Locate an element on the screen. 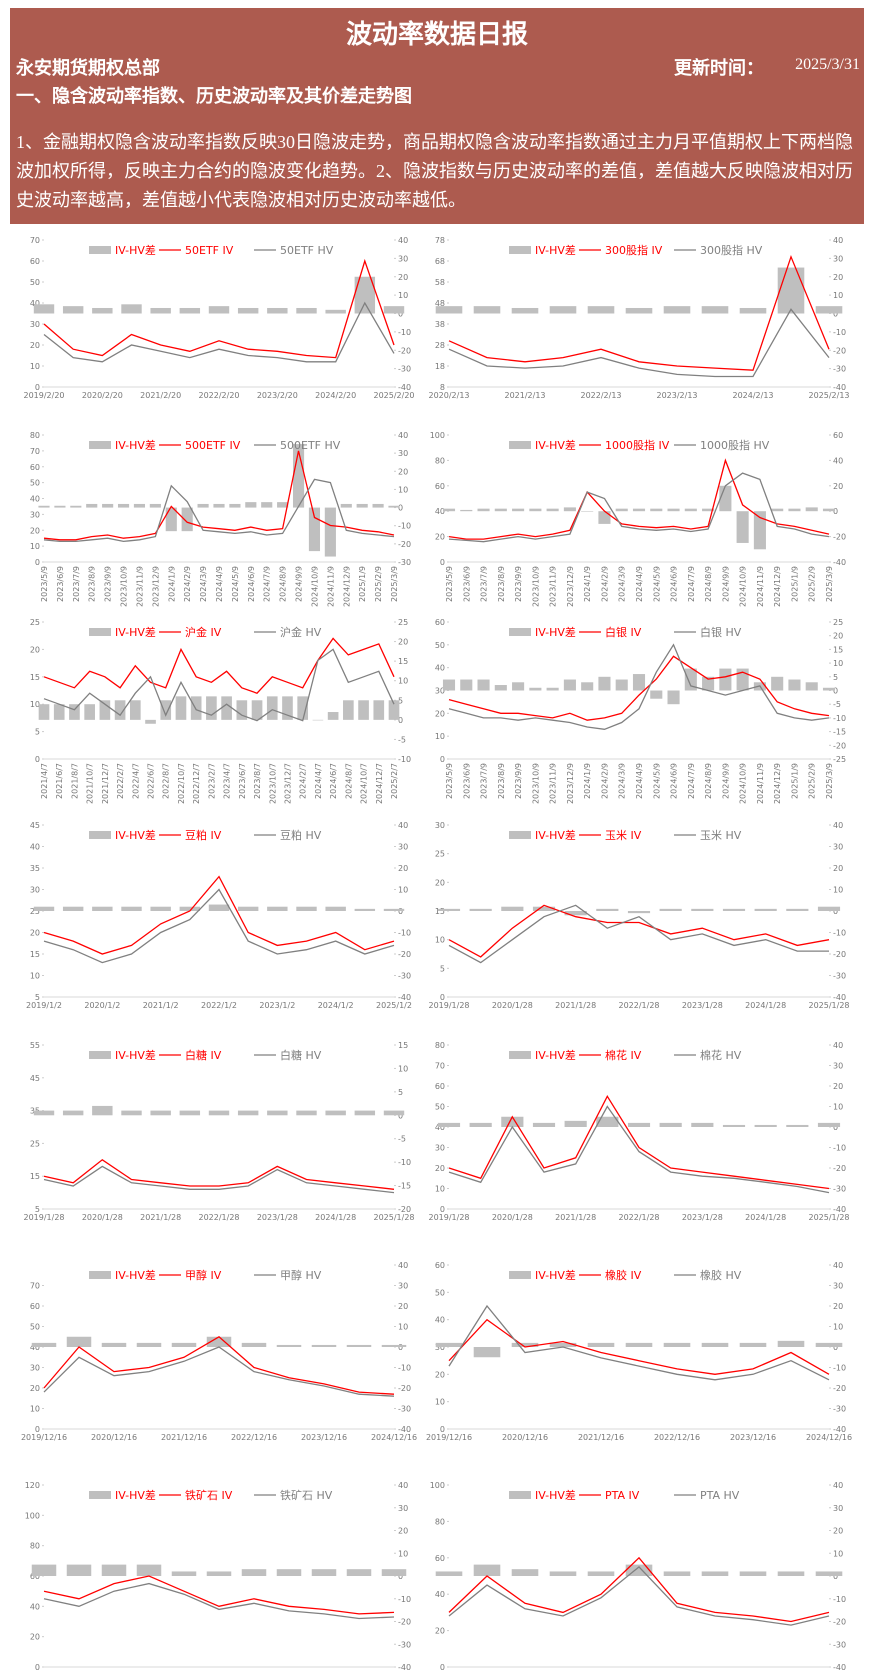 This screenshot has width=874, height=1680. y-tick-label: 15 is located at coordinates (35, 677).